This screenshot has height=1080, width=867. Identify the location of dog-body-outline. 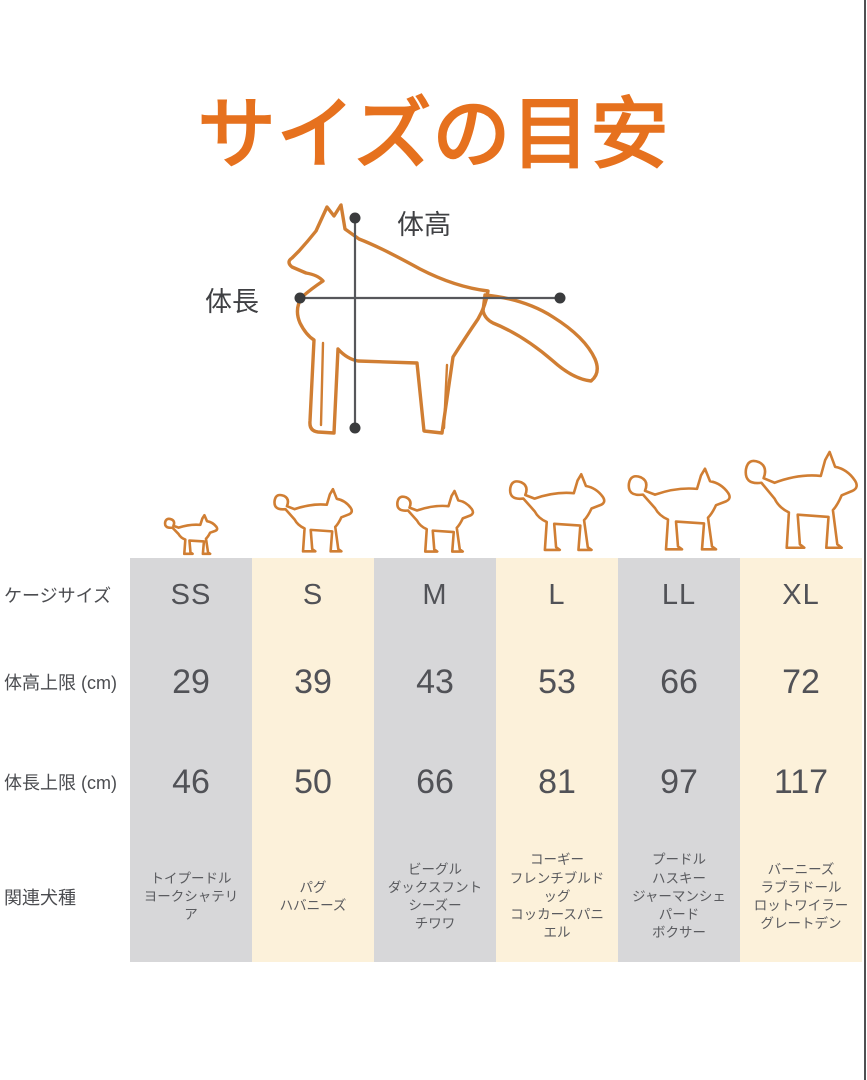
(388, 319).